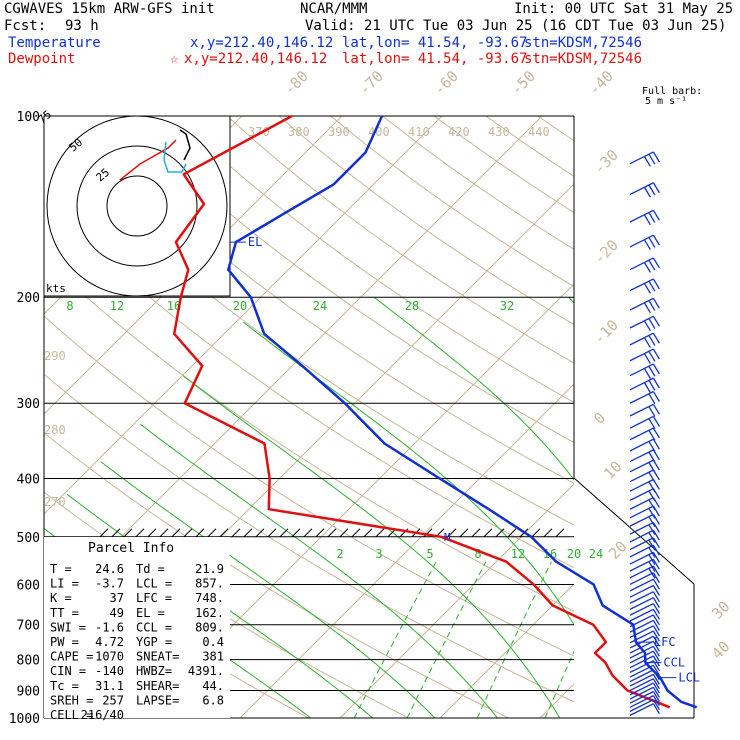 The image size is (740, 740). Describe the element at coordinates (148, 160) in the screenshot. I see `hodograph-trace-red` at that location.